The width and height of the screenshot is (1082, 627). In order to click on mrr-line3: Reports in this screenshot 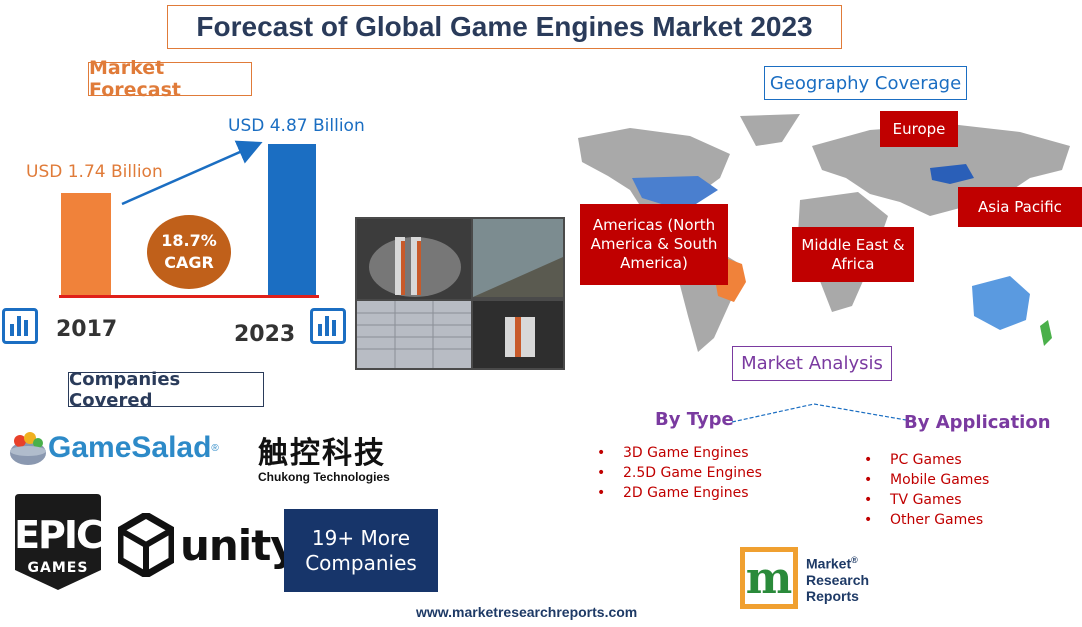, I will do `click(832, 595)`.